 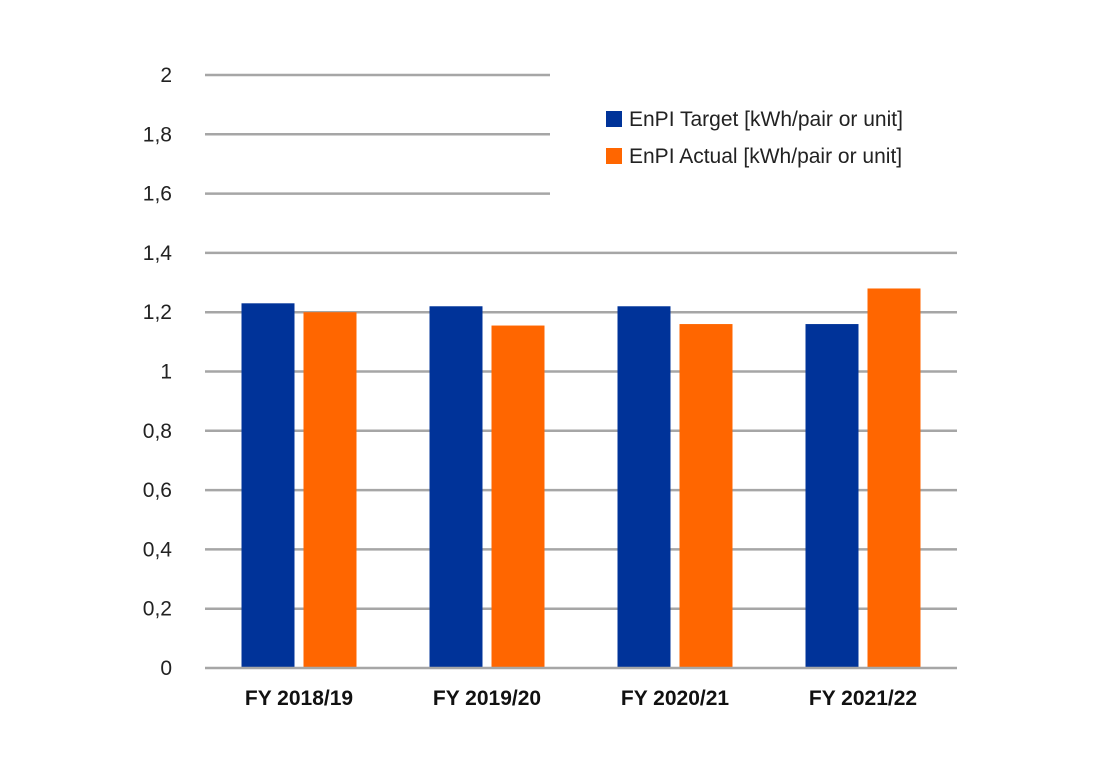 I want to click on x-category-label: FY 2021/22, so click(x=863, y=698).